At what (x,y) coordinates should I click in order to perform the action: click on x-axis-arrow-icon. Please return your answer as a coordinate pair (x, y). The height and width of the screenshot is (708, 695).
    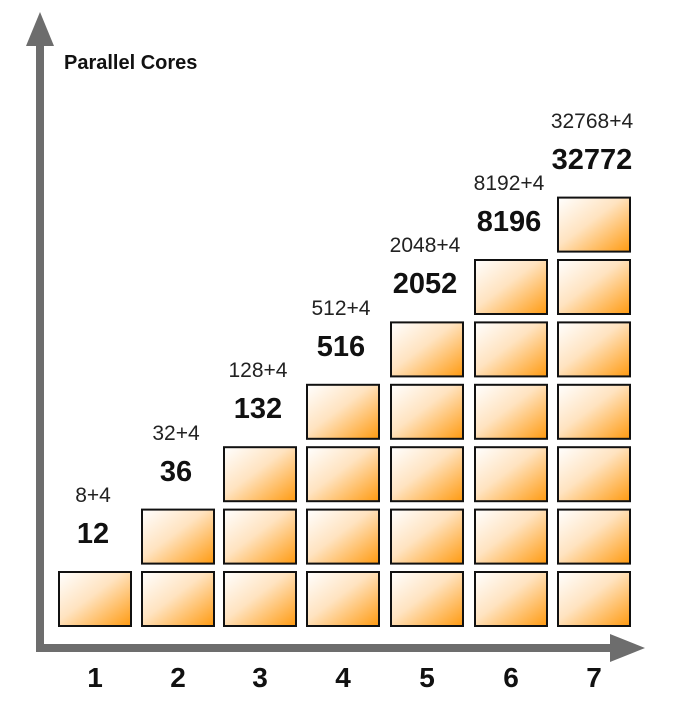
    Looking at the image, I should click on (627, 648).